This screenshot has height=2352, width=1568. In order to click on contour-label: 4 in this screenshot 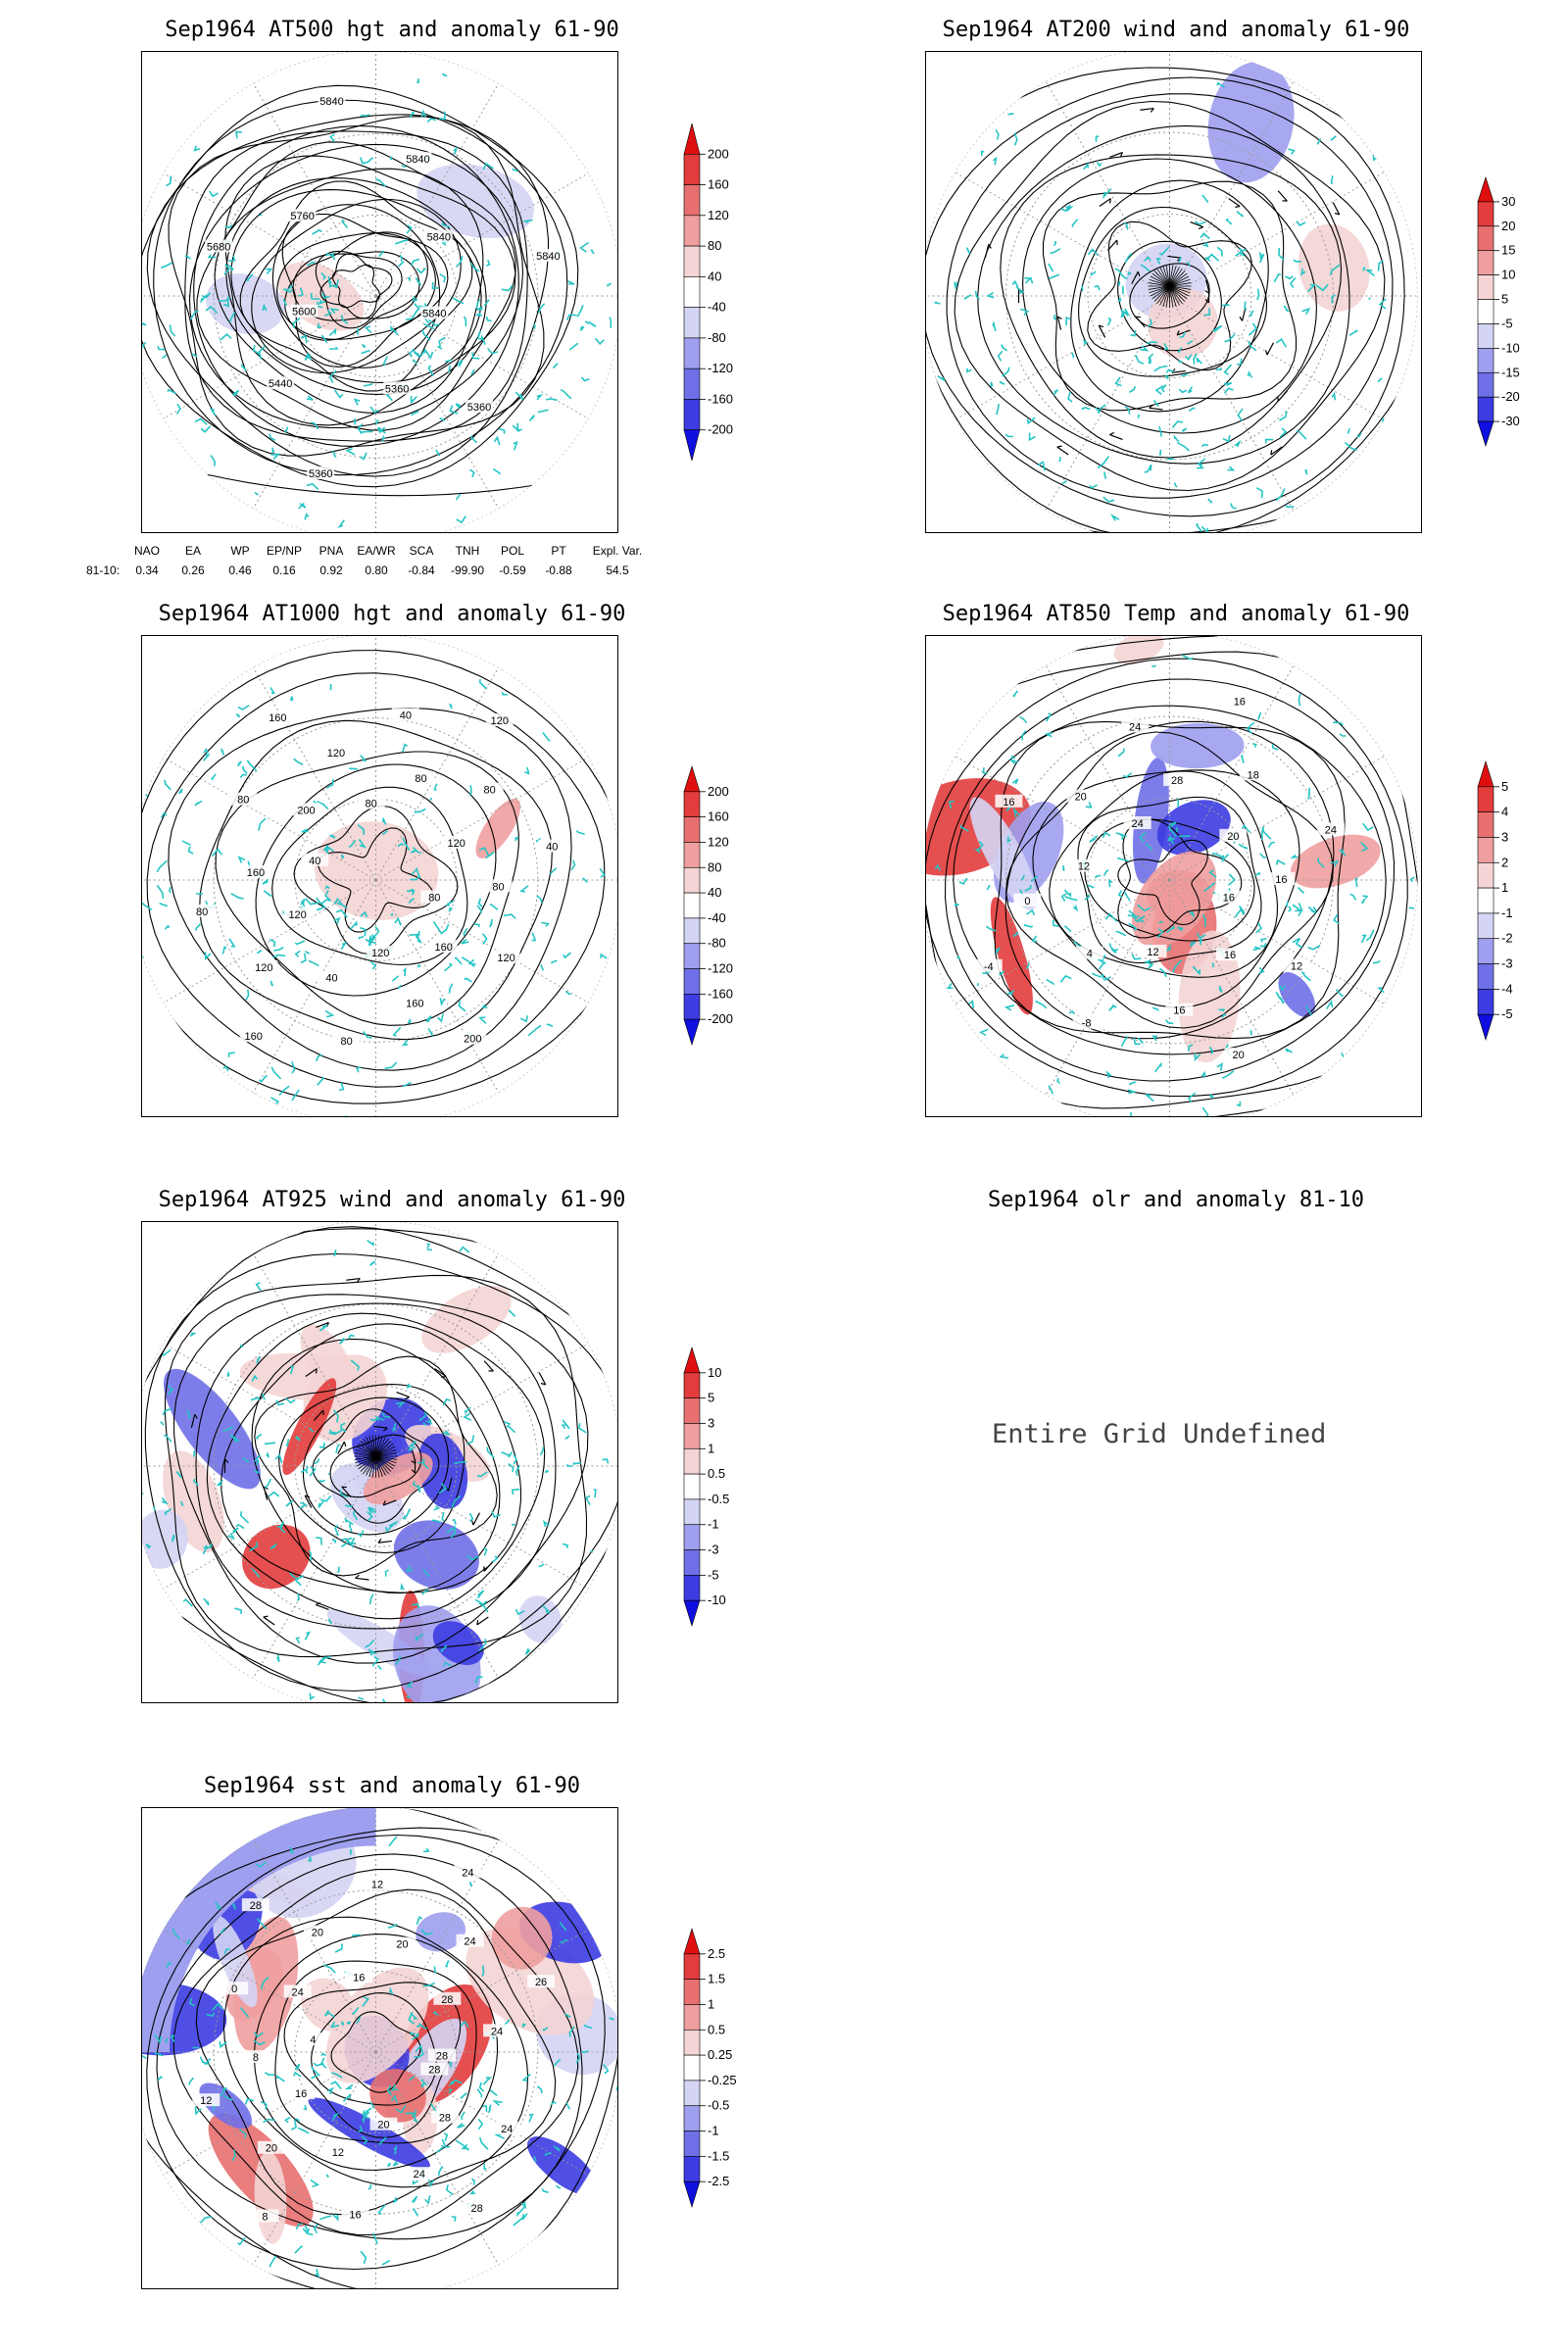, I will do `click(1090, 954)`.